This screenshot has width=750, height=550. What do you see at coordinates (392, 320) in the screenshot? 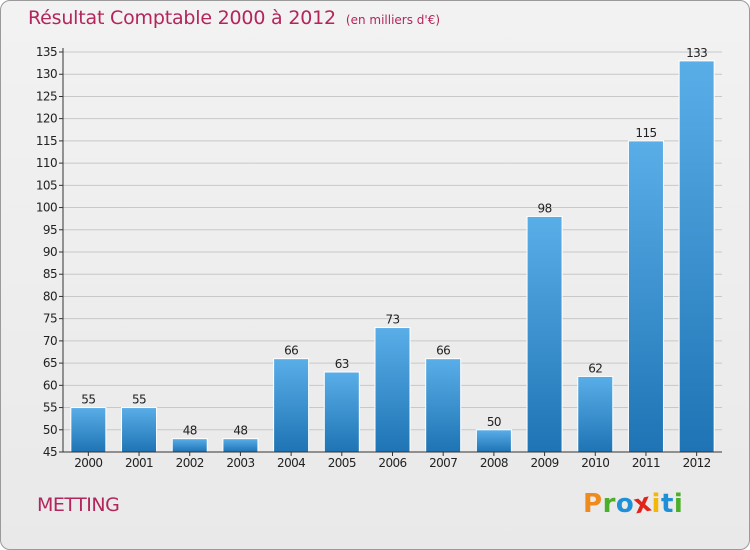
I see `value-label-2006: 73` at bounding box center [392, 320].